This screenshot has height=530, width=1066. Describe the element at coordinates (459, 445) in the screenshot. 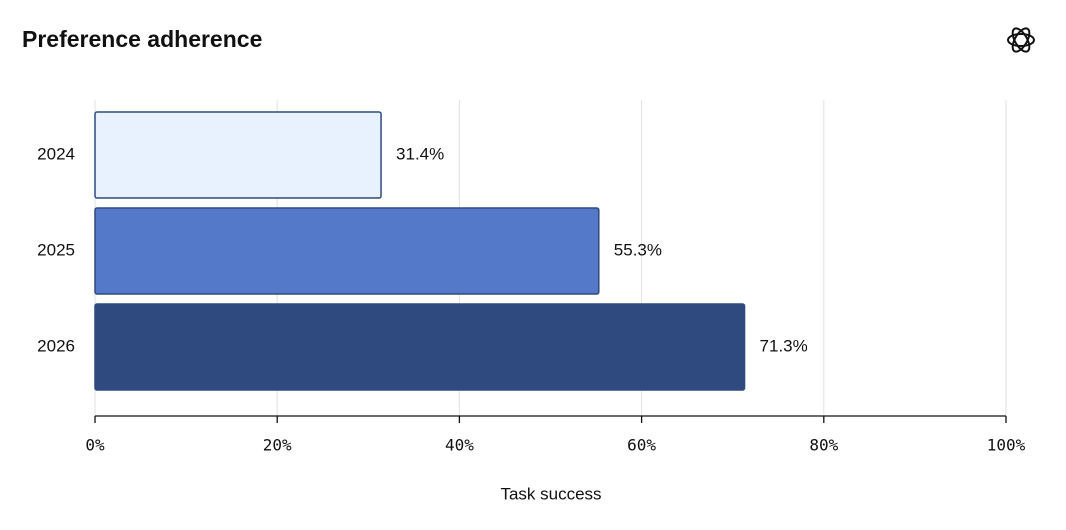

I see `x-tick-label: 40%` at that location.